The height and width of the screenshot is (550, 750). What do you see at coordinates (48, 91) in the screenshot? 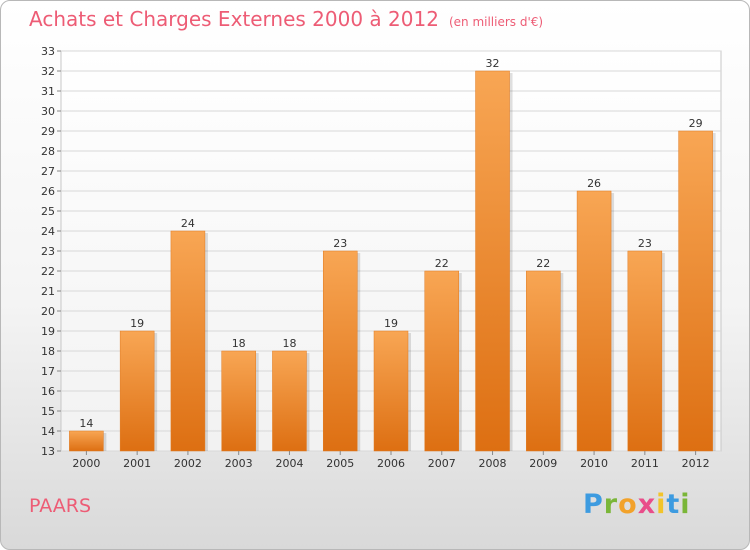
I see `y-tick-label: 31` at bounding box center [48, 91].